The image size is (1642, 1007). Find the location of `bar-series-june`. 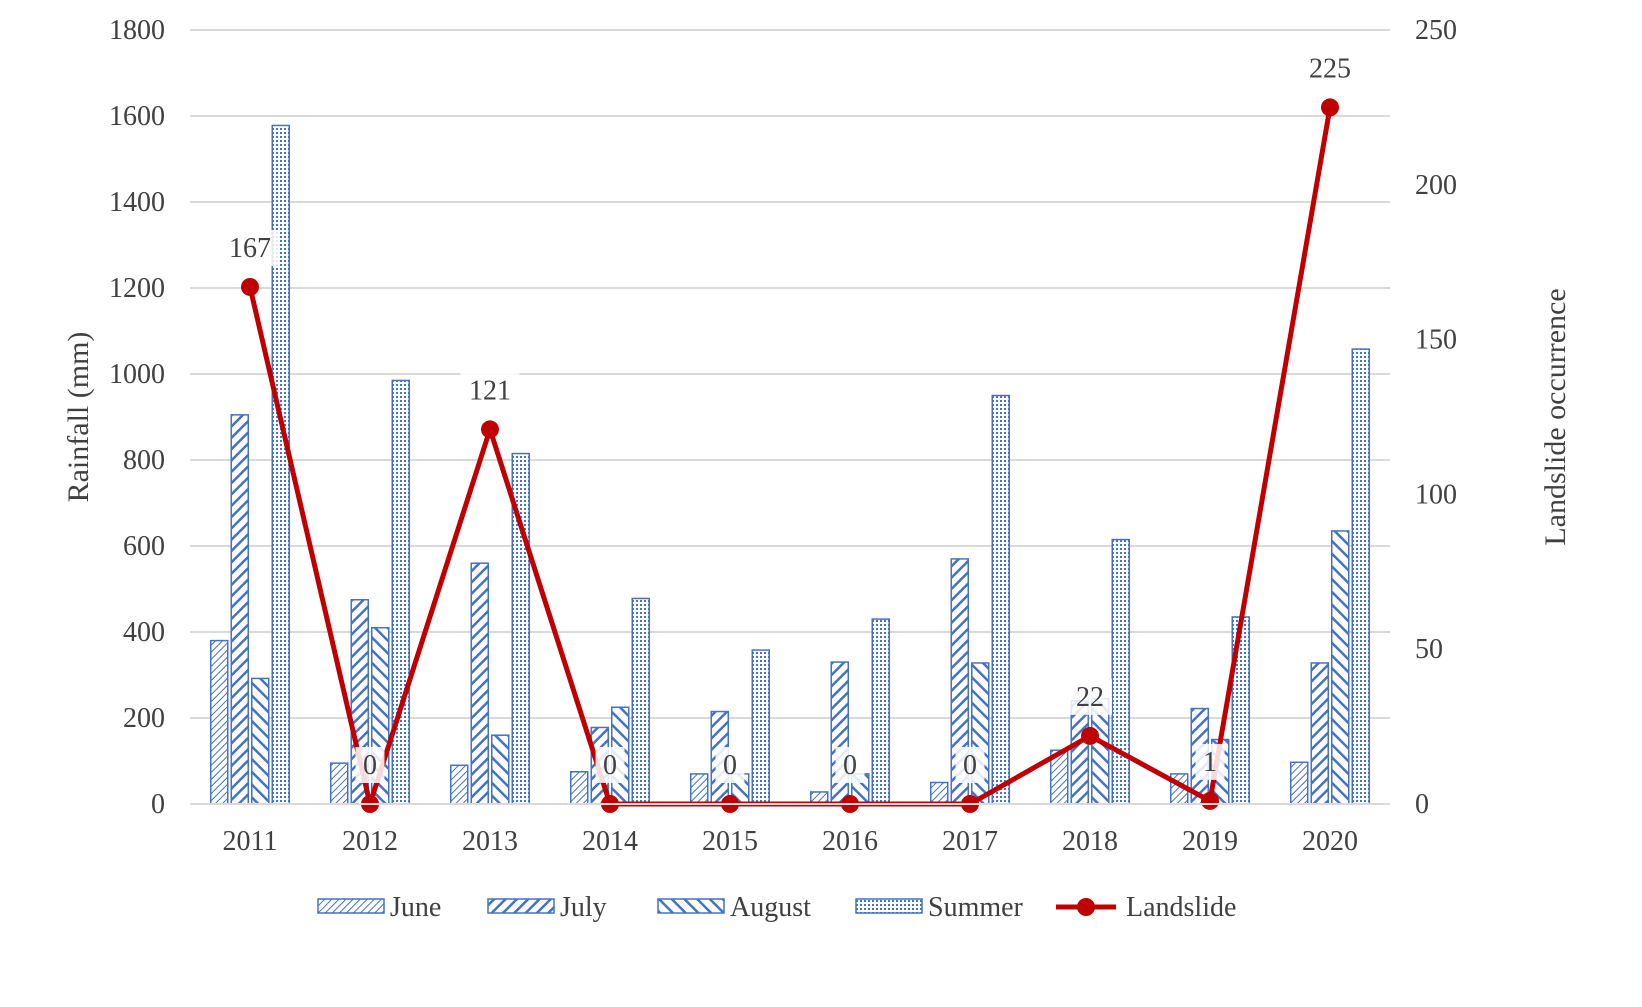

bar-series-june is located at coordinates (759, 722).